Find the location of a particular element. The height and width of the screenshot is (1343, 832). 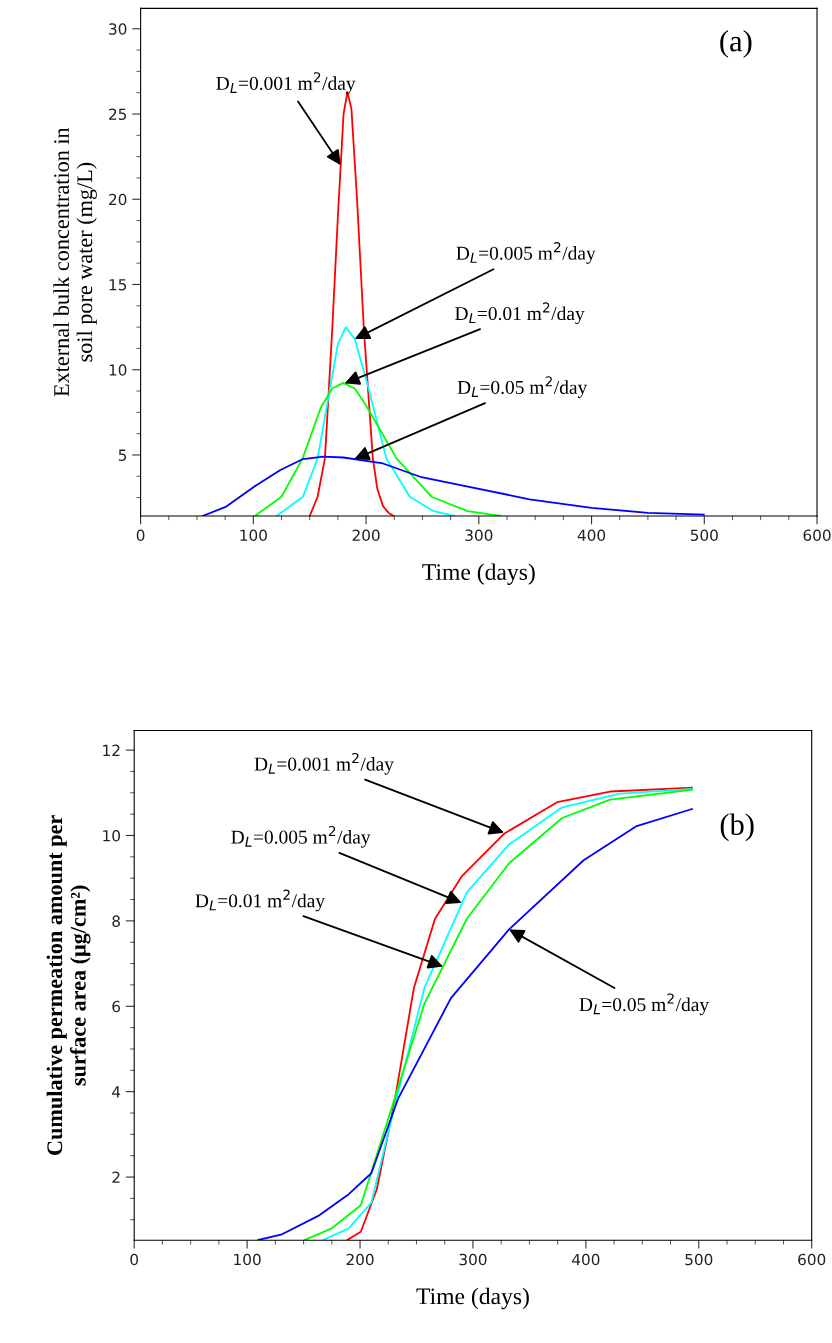

y-tick-label: 20 is located at coordinates (118, 199).